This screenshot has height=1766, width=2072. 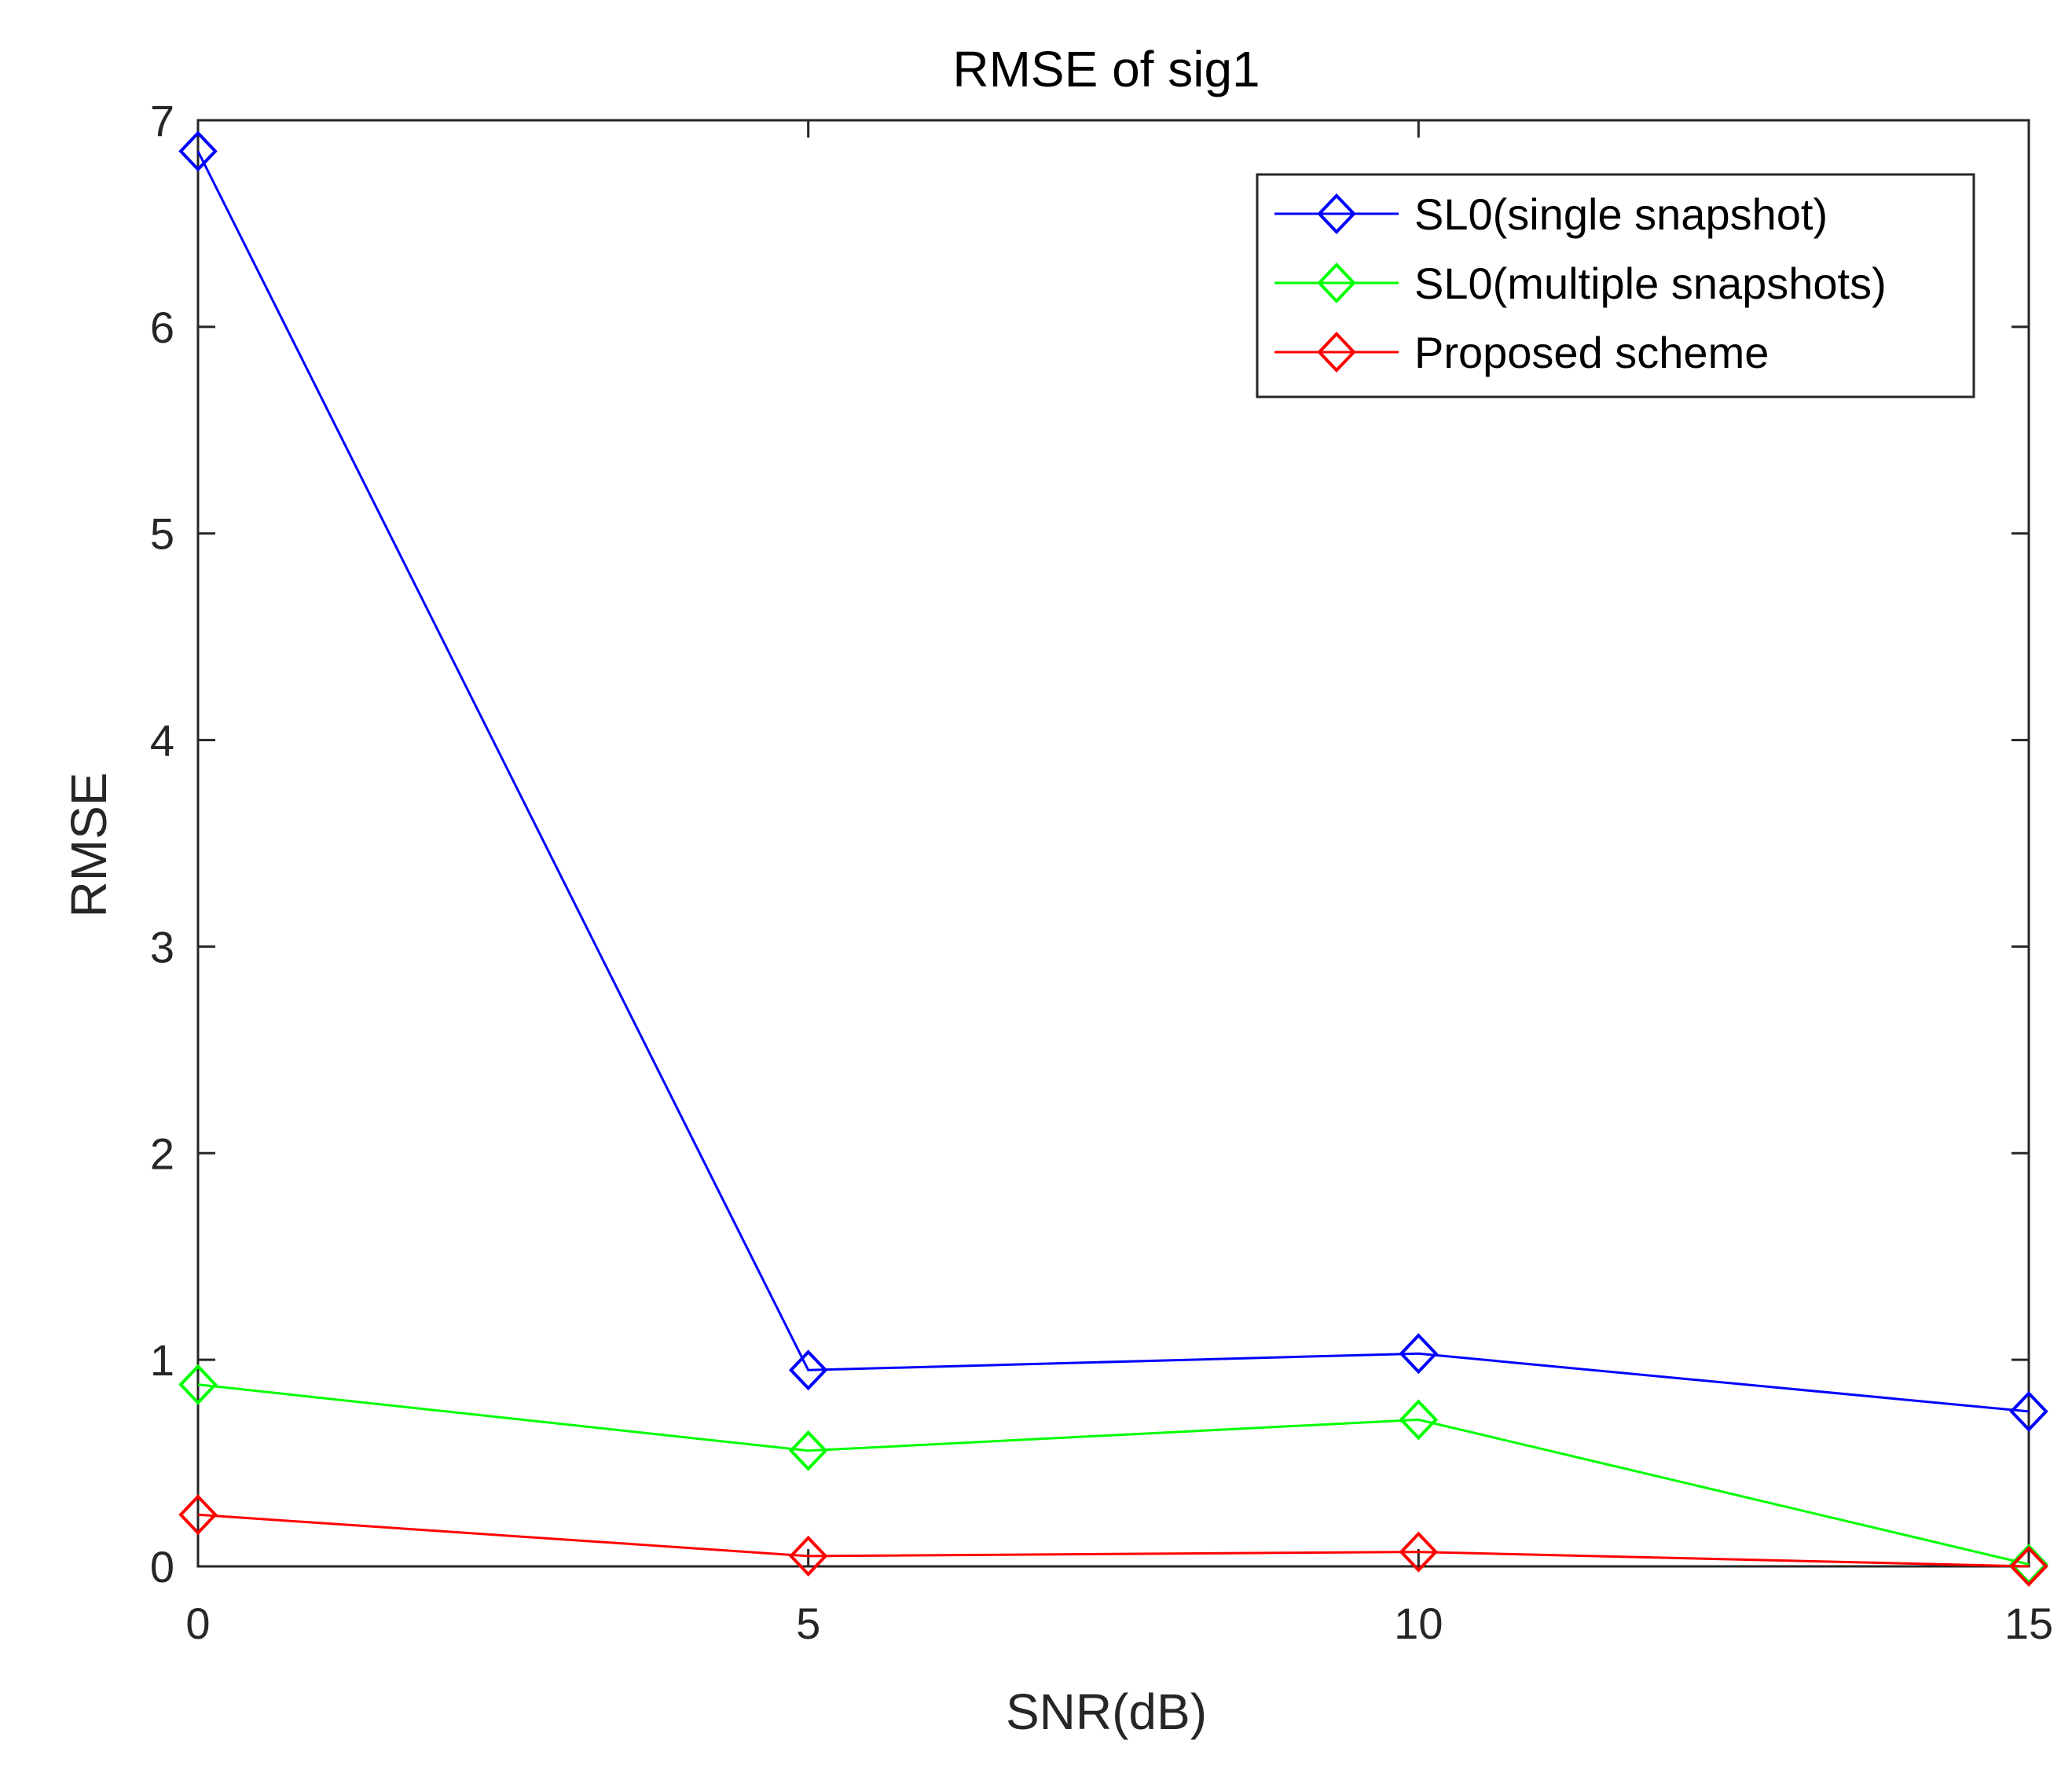 What do you see at coordinates (162, 1154) in the screenshot?
I see `y-tick-label: 2` at bounding box center [162, 1154].